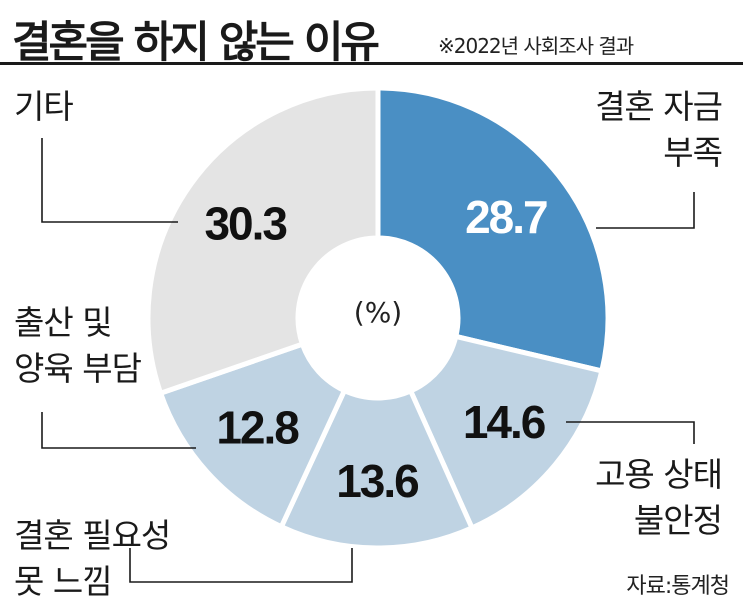 The image size is (743, 610). Describe the element at coordinates (43, 106) in the screenshot. I see `category-label-기타: 기타` at that location.